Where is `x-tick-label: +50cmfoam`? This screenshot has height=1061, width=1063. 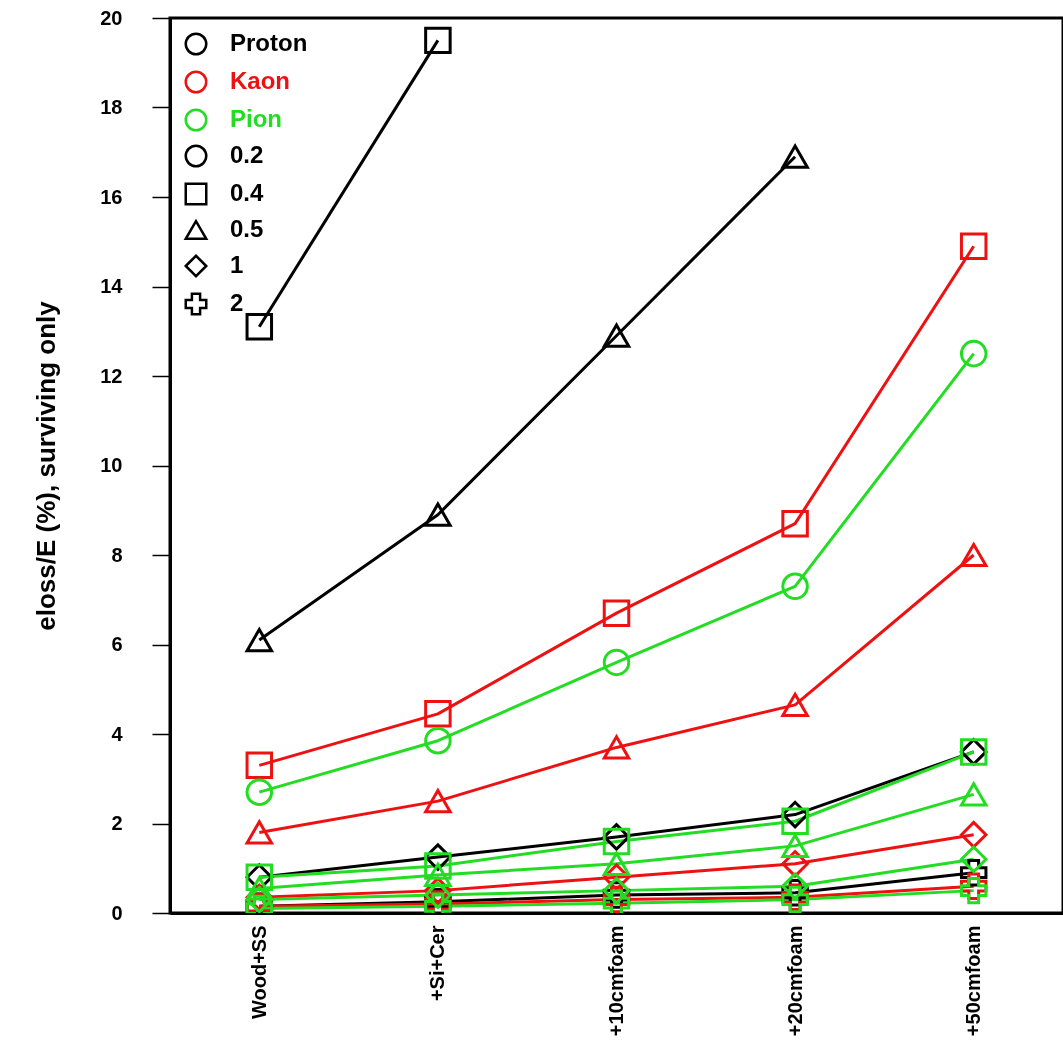 x-tick-label: +50cmfoam is located at coordinates (973, 981).